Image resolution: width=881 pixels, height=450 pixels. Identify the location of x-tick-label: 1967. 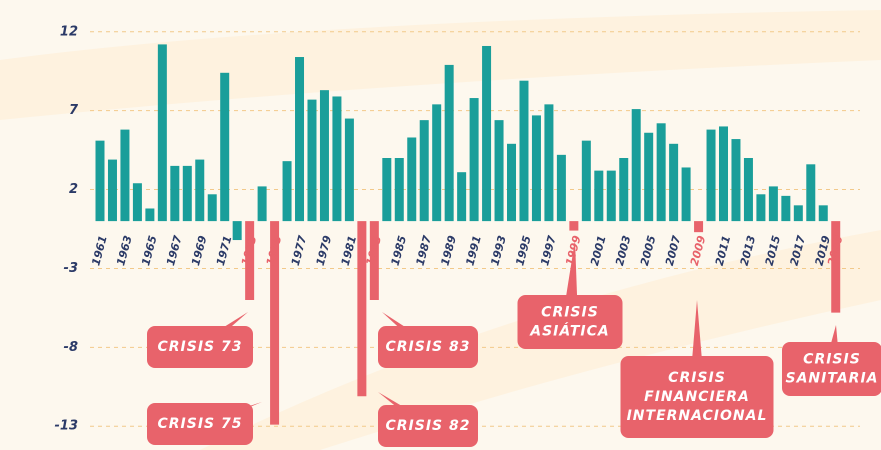
(174, 250).